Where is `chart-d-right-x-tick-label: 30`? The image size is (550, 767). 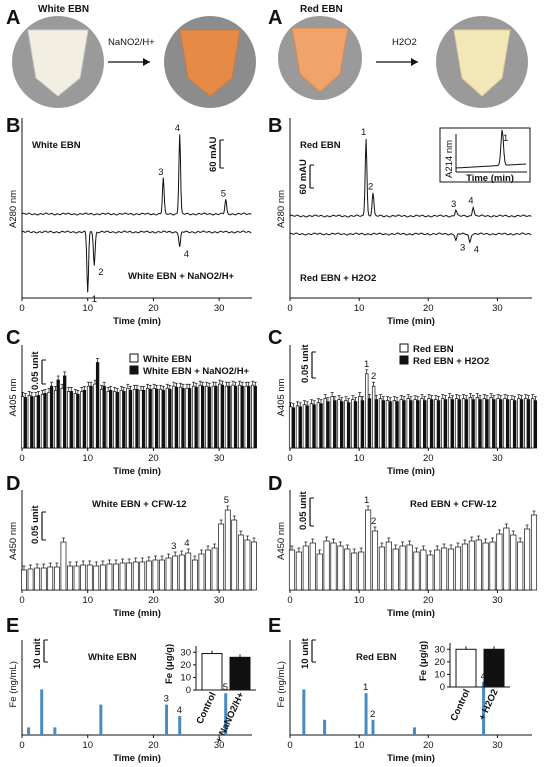
chart-d-right-x-tick-label: 30 is located at coordinates (497, 600).